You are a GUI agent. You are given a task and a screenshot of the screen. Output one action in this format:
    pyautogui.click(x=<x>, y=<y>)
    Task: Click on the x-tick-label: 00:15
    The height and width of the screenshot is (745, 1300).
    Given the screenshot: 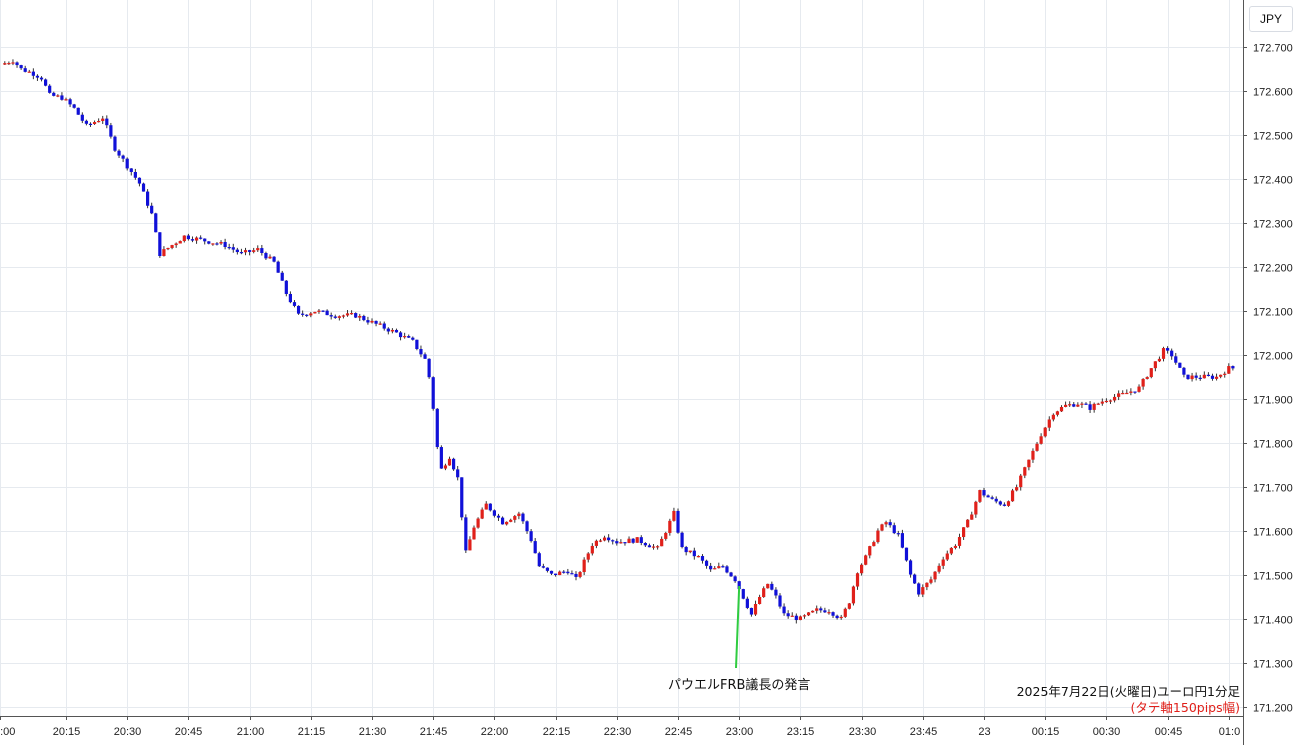 What is the action you would take?
    pyautogui.click(x=1046, y=732)
    